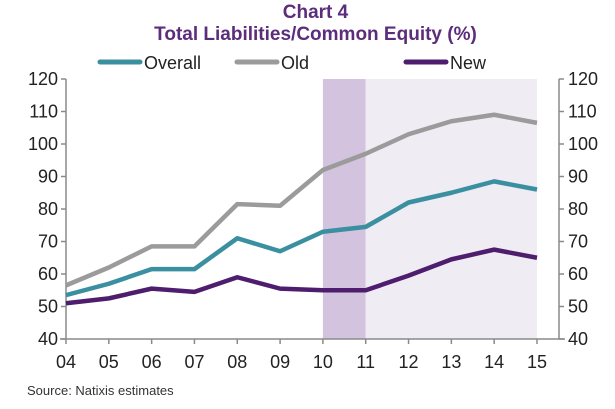 This screenshot has width=615, height=409. Describe the element at coordinates (451, 362) in the screenshot. I see `x-tick-label: 13` at that location.